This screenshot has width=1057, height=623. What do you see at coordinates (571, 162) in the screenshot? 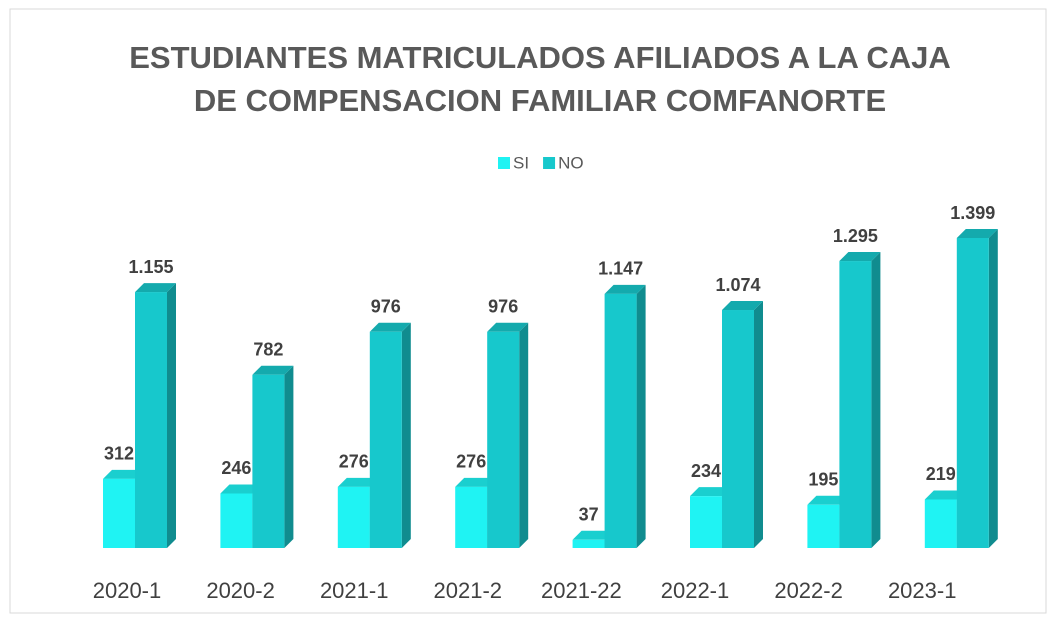
I see `legend-label: NO` at bounding box center [571, 162].